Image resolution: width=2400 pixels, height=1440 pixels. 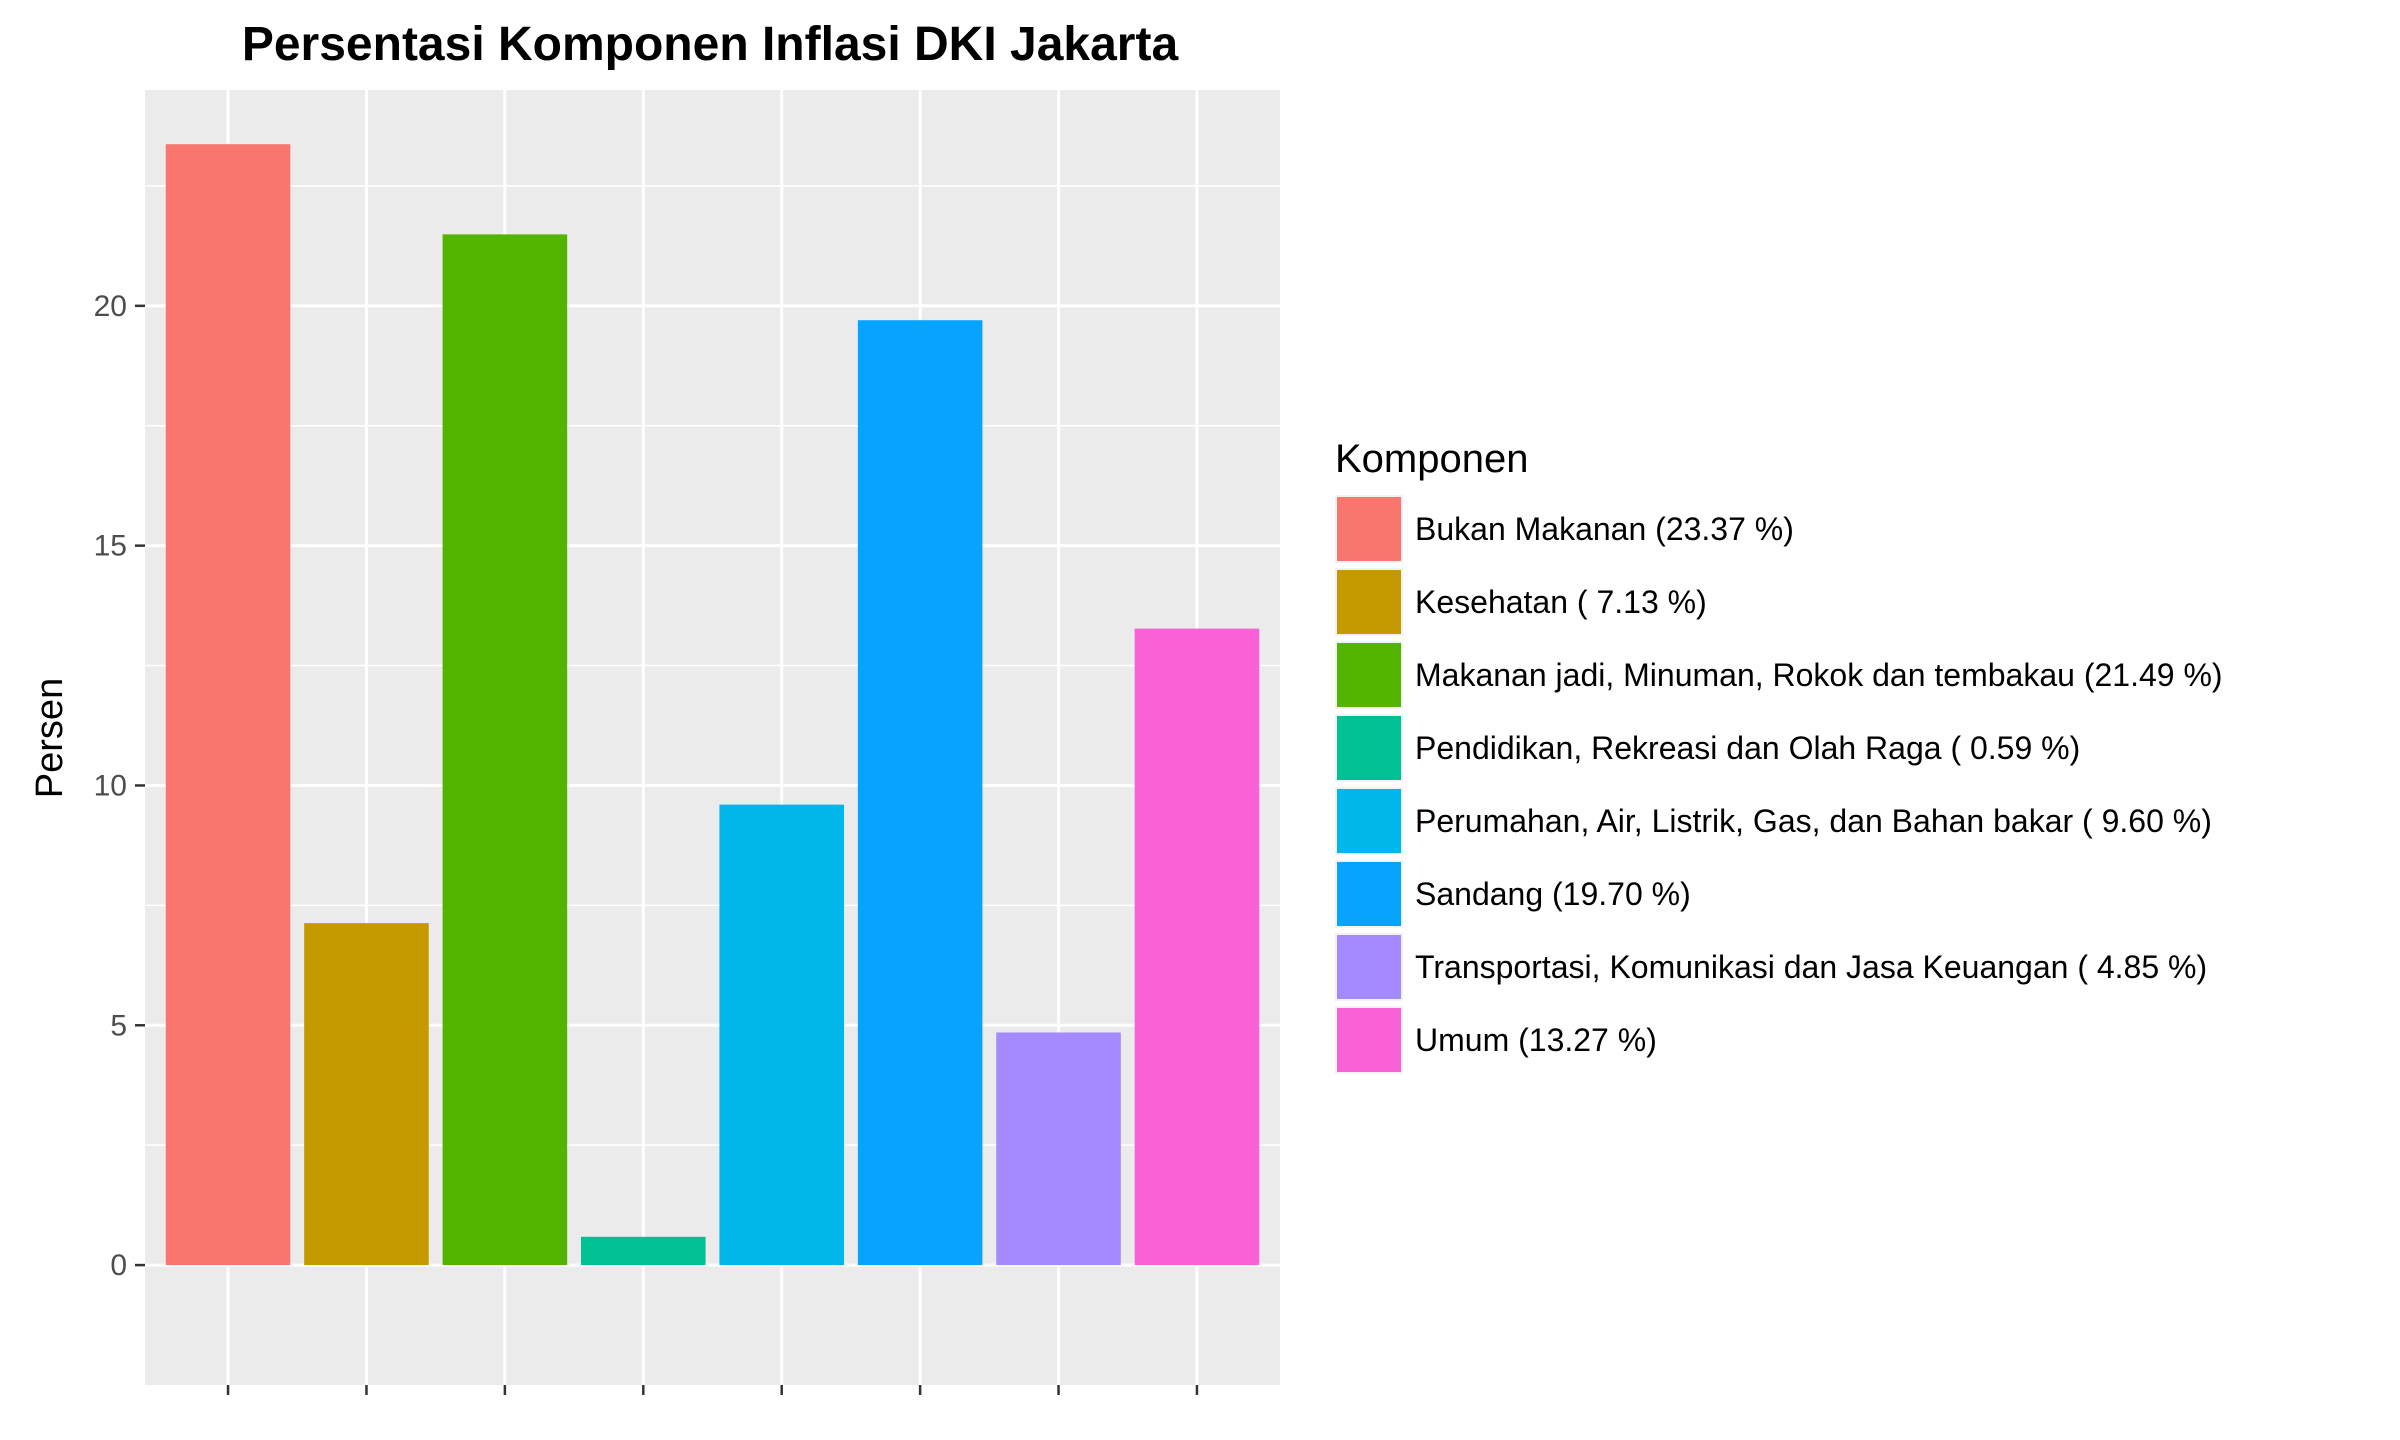 I want to click on legend-label: Bukan Makanan (23.37 %), so click(x=1604, y=529).